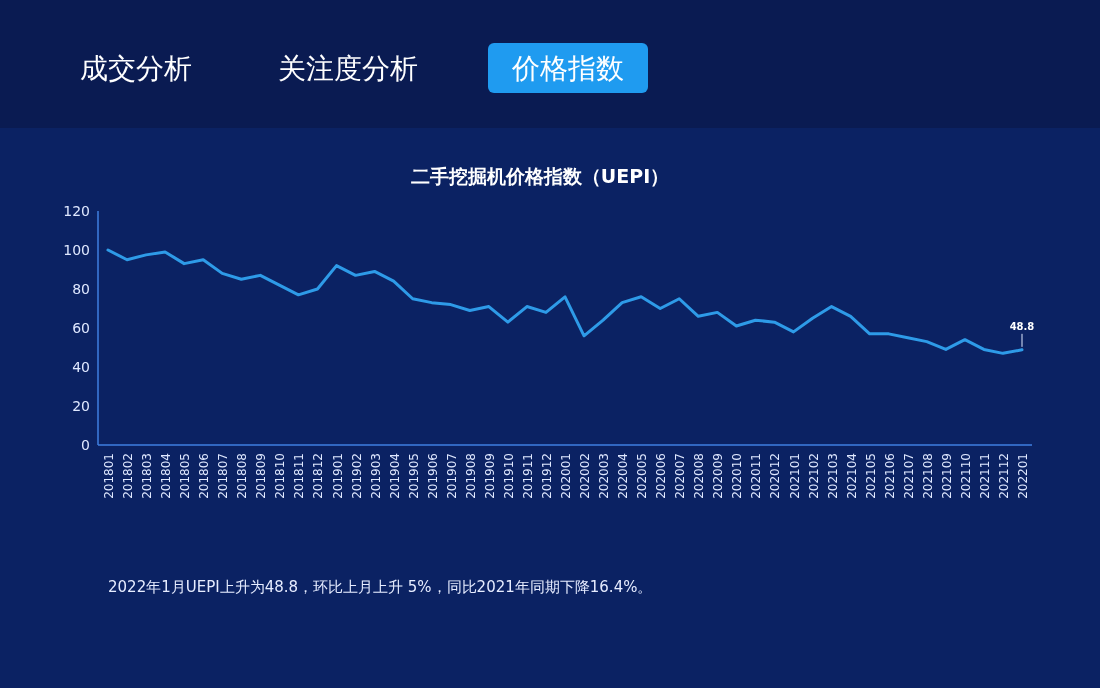 This screenshot has width=1100, height=688. Describe the element at coordinates (81, 406) in the screenshot. I see `y-tick-label: 20` at that location.